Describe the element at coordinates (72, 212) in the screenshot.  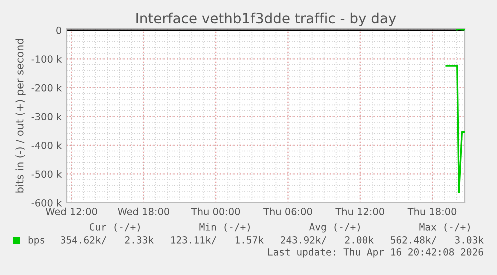
I see `x-tick-label: Wed 12:00` at that location.